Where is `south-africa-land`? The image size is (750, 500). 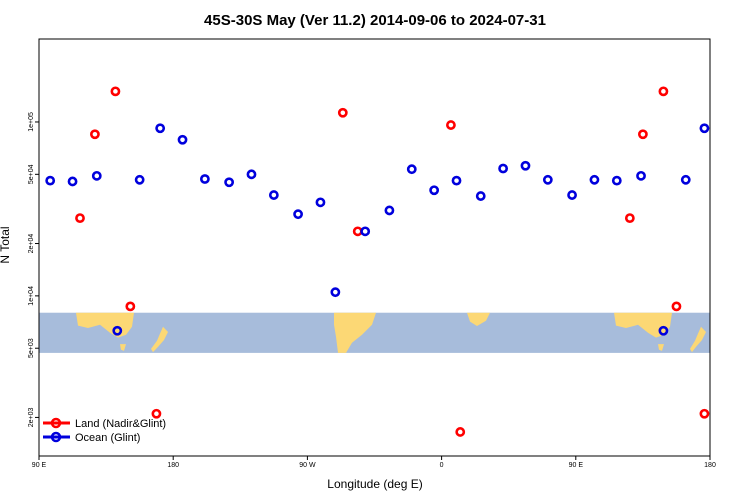
south-africa-land is located at coordinates (478, 319).